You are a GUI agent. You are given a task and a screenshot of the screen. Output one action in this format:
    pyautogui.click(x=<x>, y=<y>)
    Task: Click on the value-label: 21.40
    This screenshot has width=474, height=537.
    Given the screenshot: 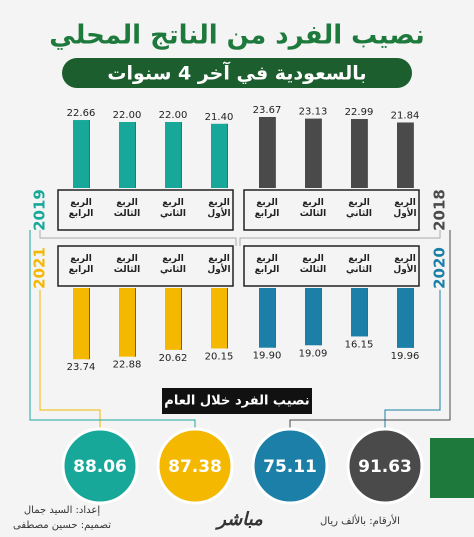 What is the action you would take?
    pyautogui.click(x=219, y=117)
    